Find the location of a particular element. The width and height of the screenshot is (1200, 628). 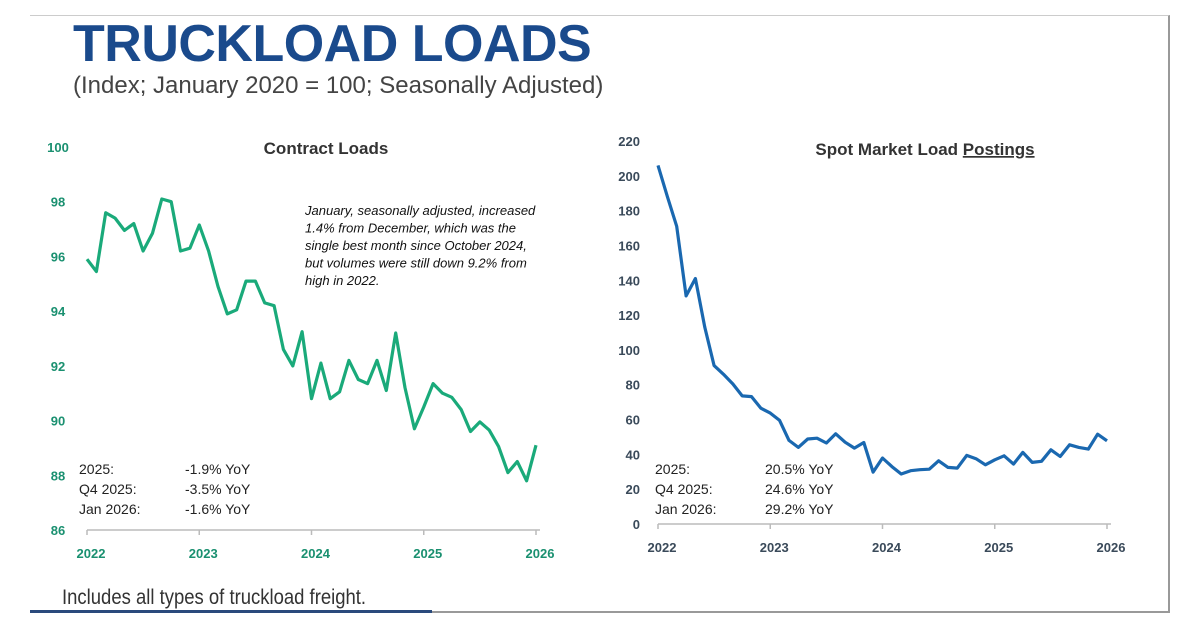

footer-note: Includes all types of truckload freight. is located at coordinates (214, 597).